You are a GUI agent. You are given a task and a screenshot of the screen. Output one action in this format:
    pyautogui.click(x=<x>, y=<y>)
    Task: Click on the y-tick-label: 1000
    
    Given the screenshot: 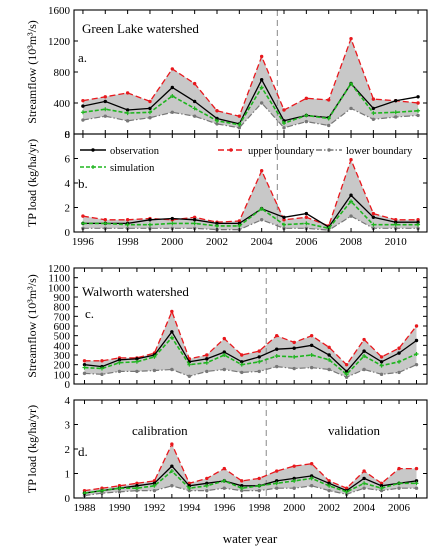 What is the action you would take?
    pyautogui.click(x=59, y=288)
    